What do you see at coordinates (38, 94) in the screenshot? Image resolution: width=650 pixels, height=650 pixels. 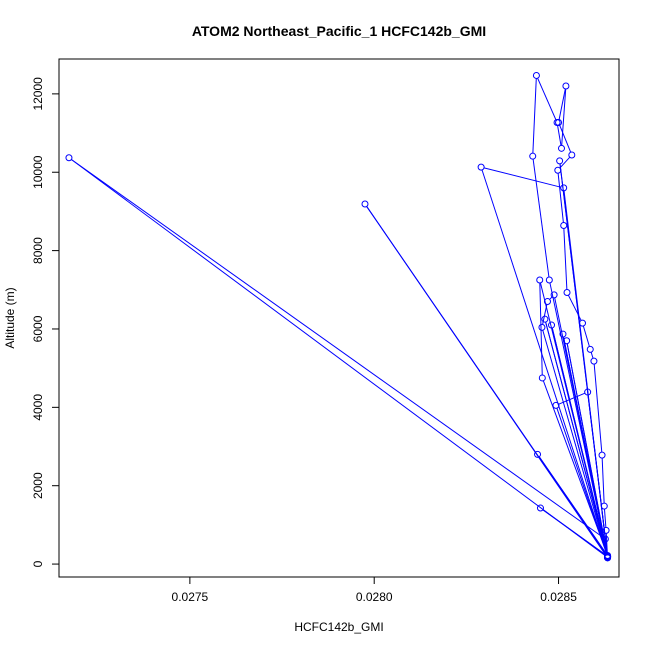 I see `y-tick-label: 12000` at bounding box center [38, 94].